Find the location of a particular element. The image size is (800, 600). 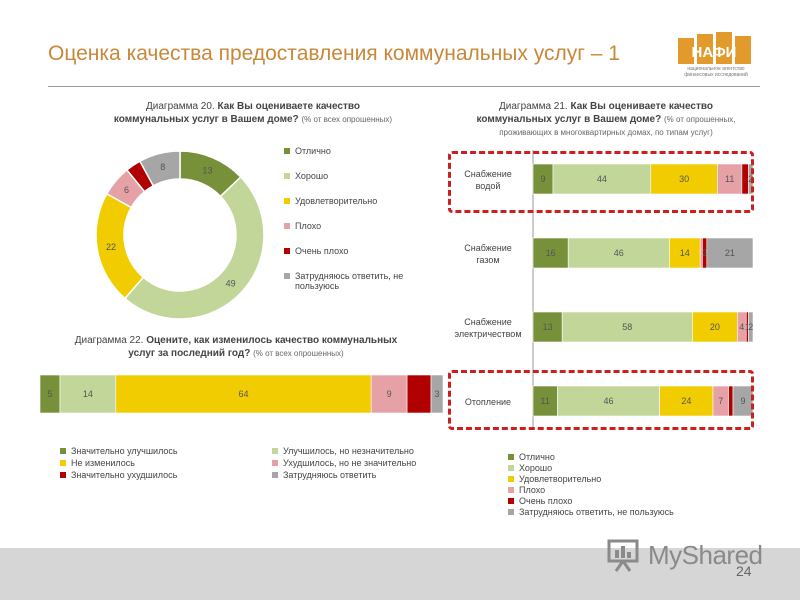

diagram21-bar-отлично is located at coordinates (547, 327).